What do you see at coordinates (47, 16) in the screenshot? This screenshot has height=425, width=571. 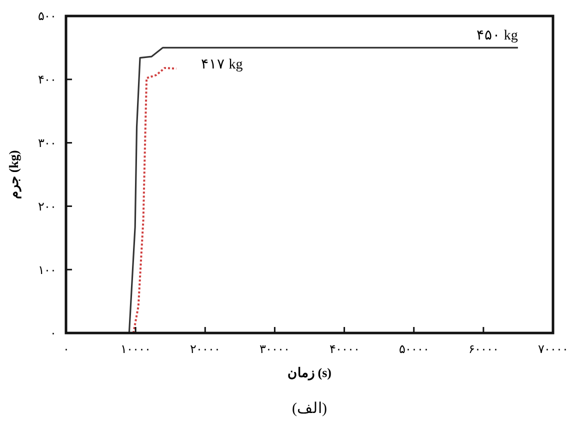 I see `y-tick-label: ۵۰۰` at bounding box center [47, 16].